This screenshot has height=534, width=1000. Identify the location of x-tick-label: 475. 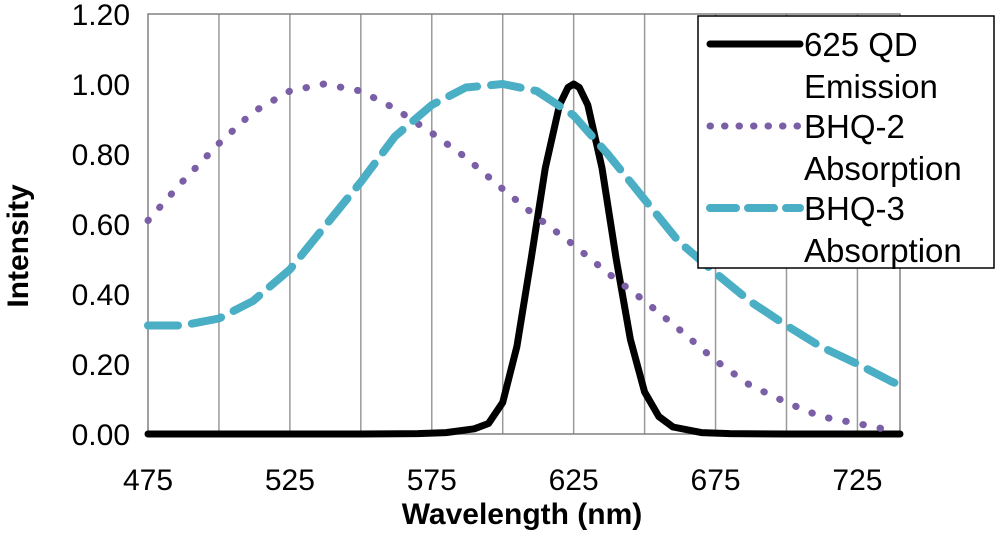
(148, 480).